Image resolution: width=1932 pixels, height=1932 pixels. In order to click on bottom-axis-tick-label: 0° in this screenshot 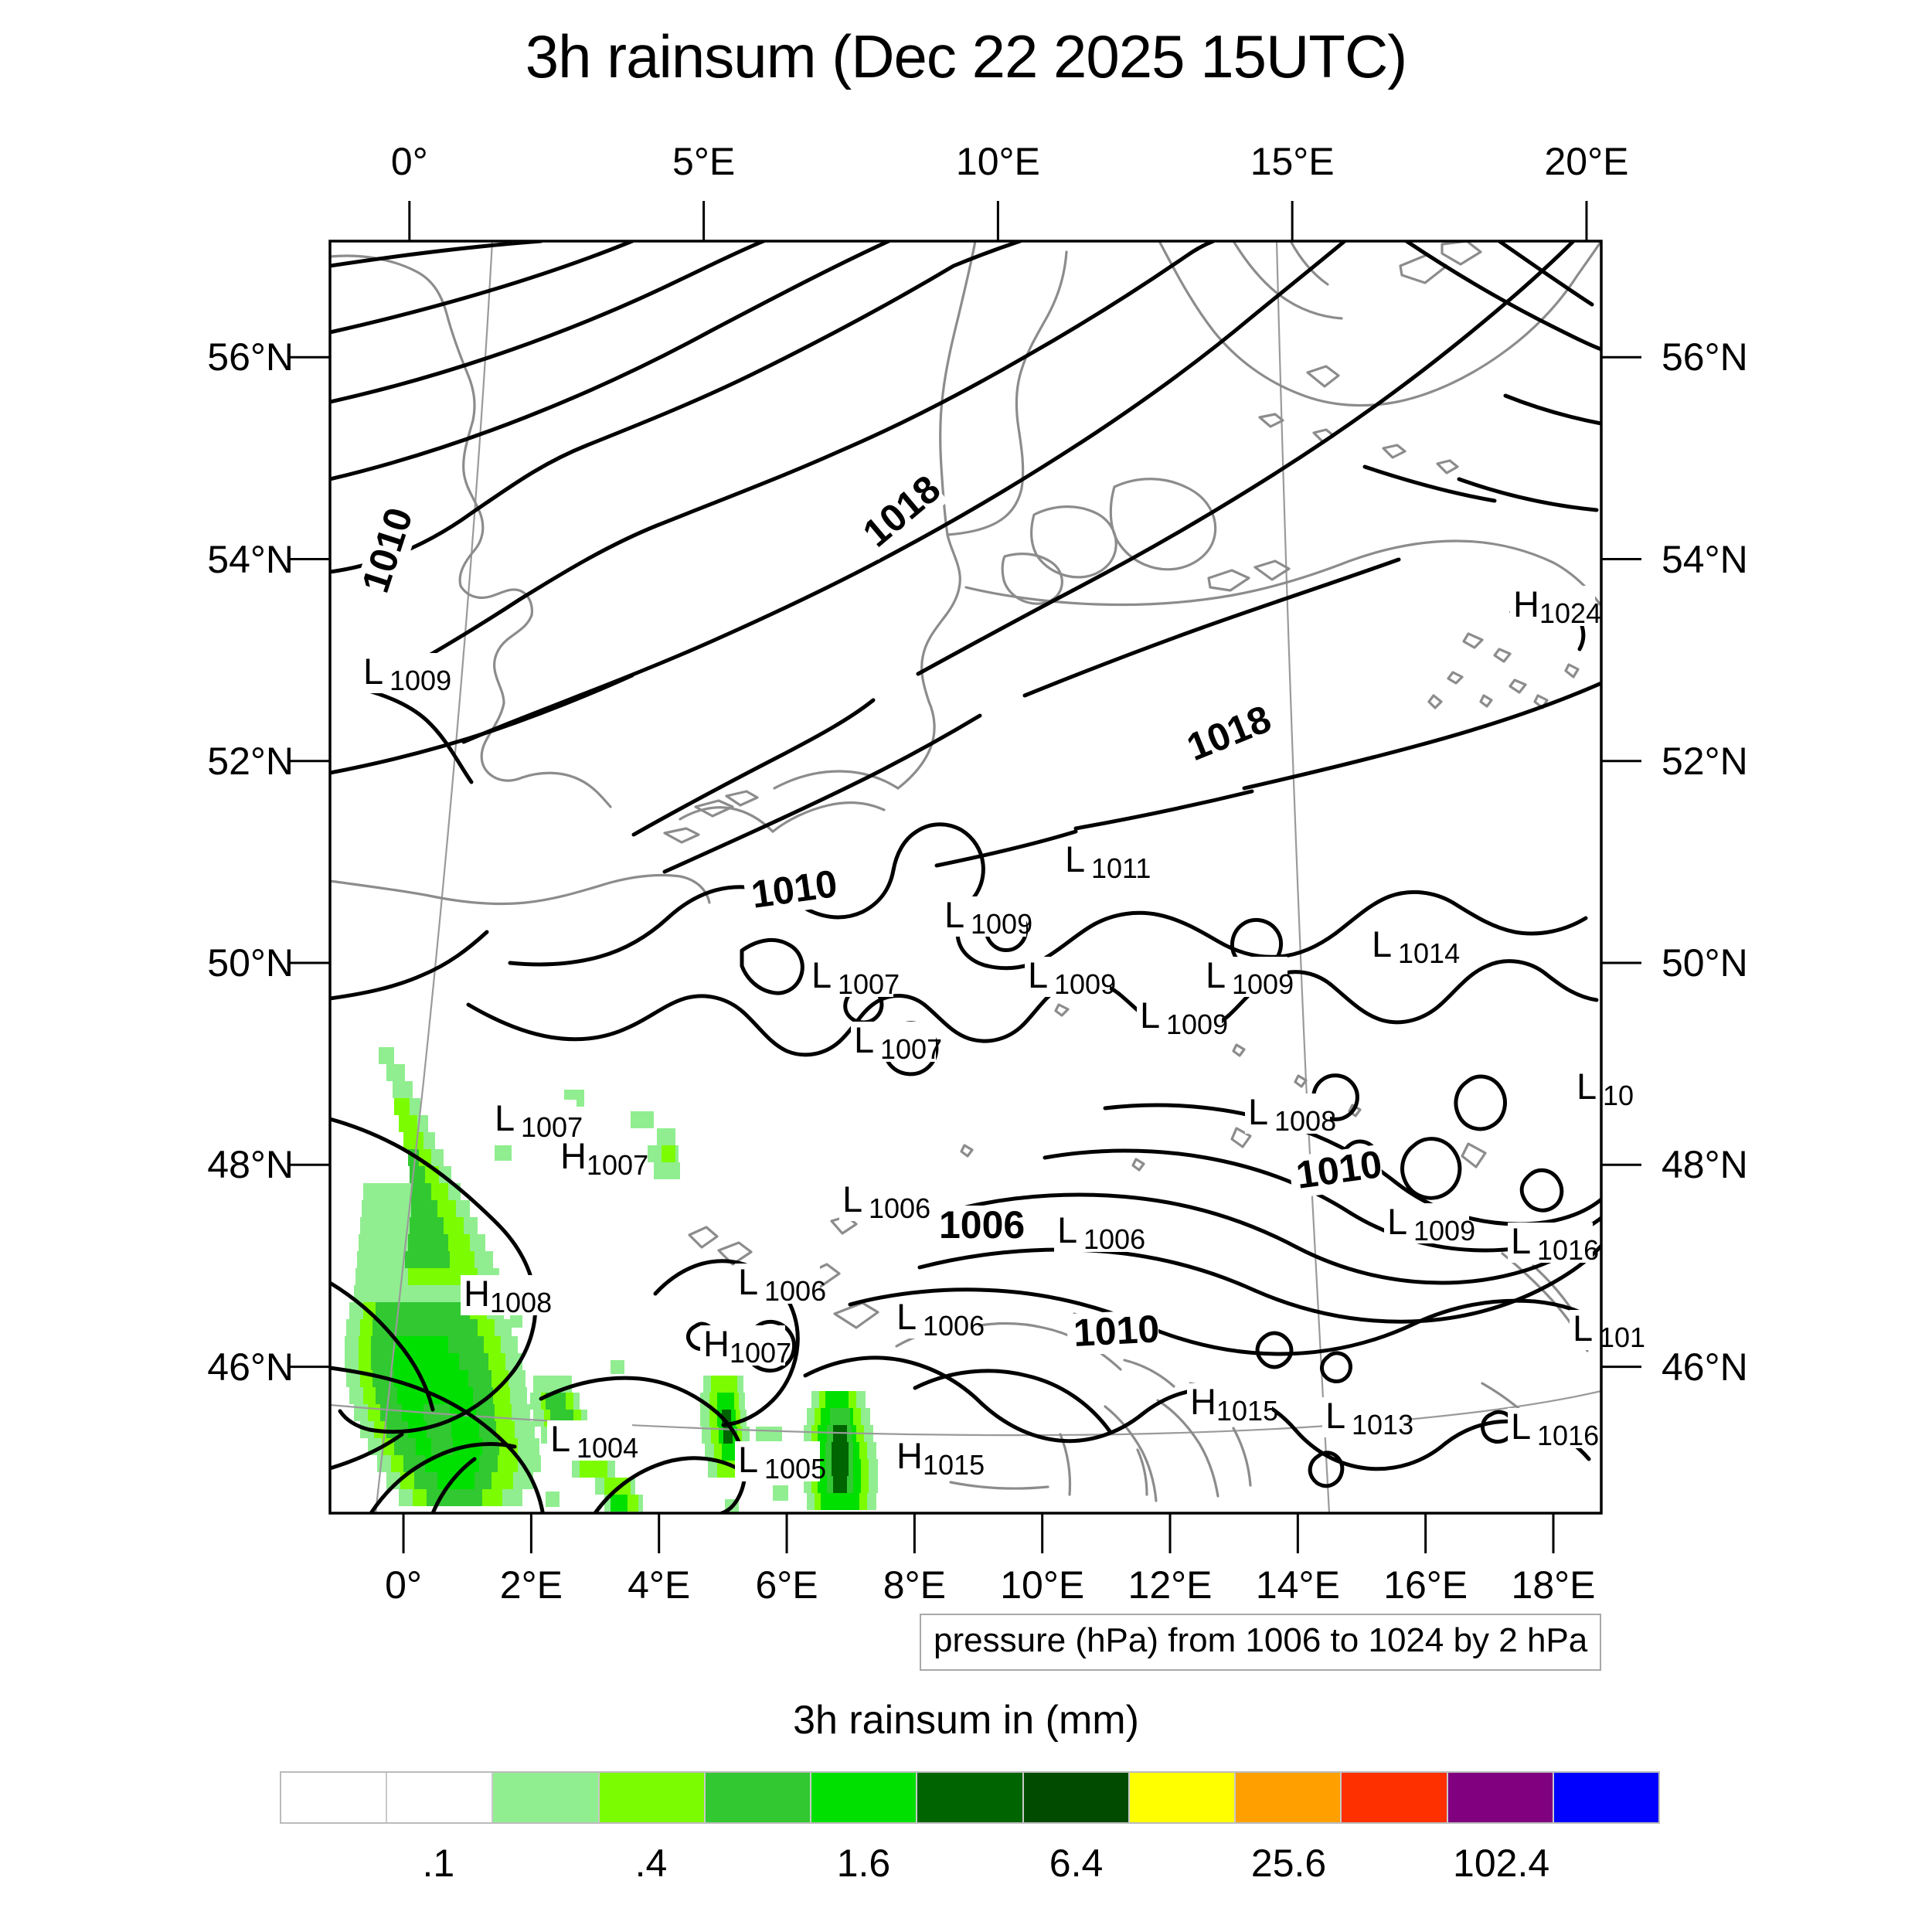, I will do `click(404, 1585)`.